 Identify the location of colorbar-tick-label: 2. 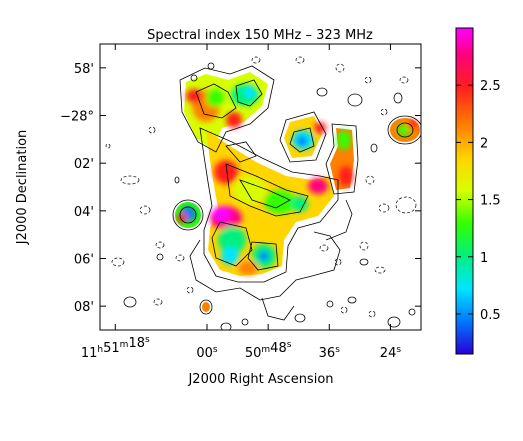
(484, 143).